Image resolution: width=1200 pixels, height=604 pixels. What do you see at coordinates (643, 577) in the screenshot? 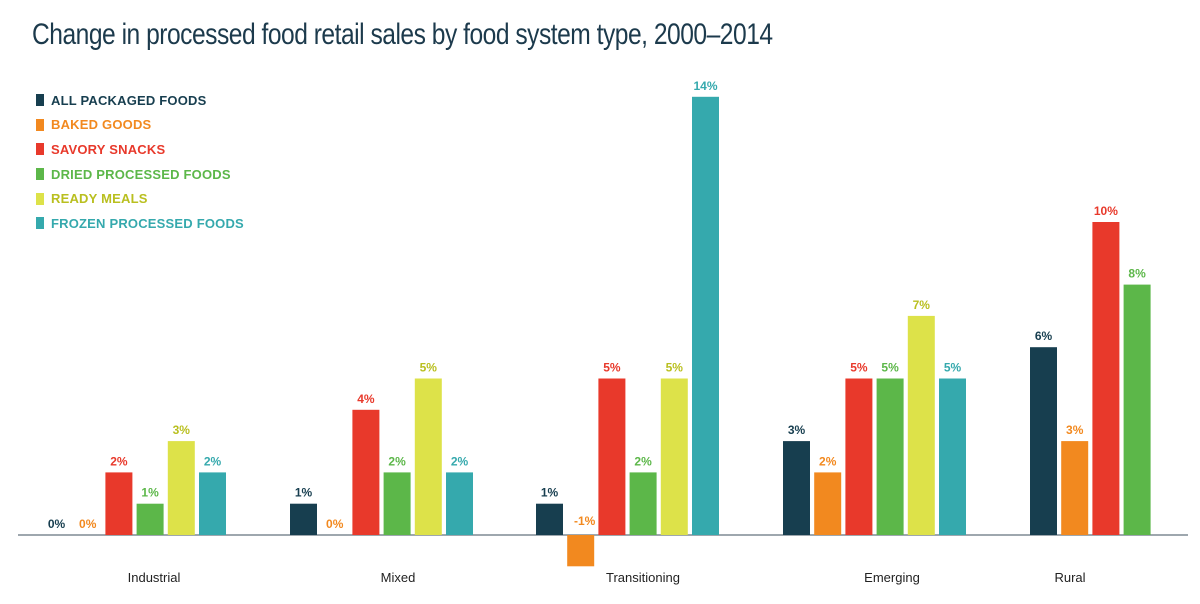
I see `category-label: Transitioning` at bounding box center [643, 577].